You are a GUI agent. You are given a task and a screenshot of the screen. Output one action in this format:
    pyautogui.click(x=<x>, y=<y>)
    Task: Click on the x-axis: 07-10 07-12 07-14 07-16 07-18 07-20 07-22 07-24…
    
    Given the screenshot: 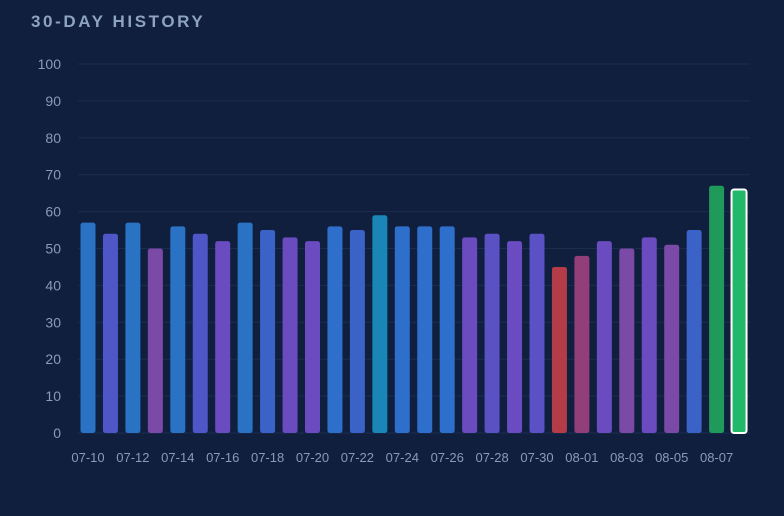 What is the action you would take?
    pyautogui.click(x=402, y=457)
    